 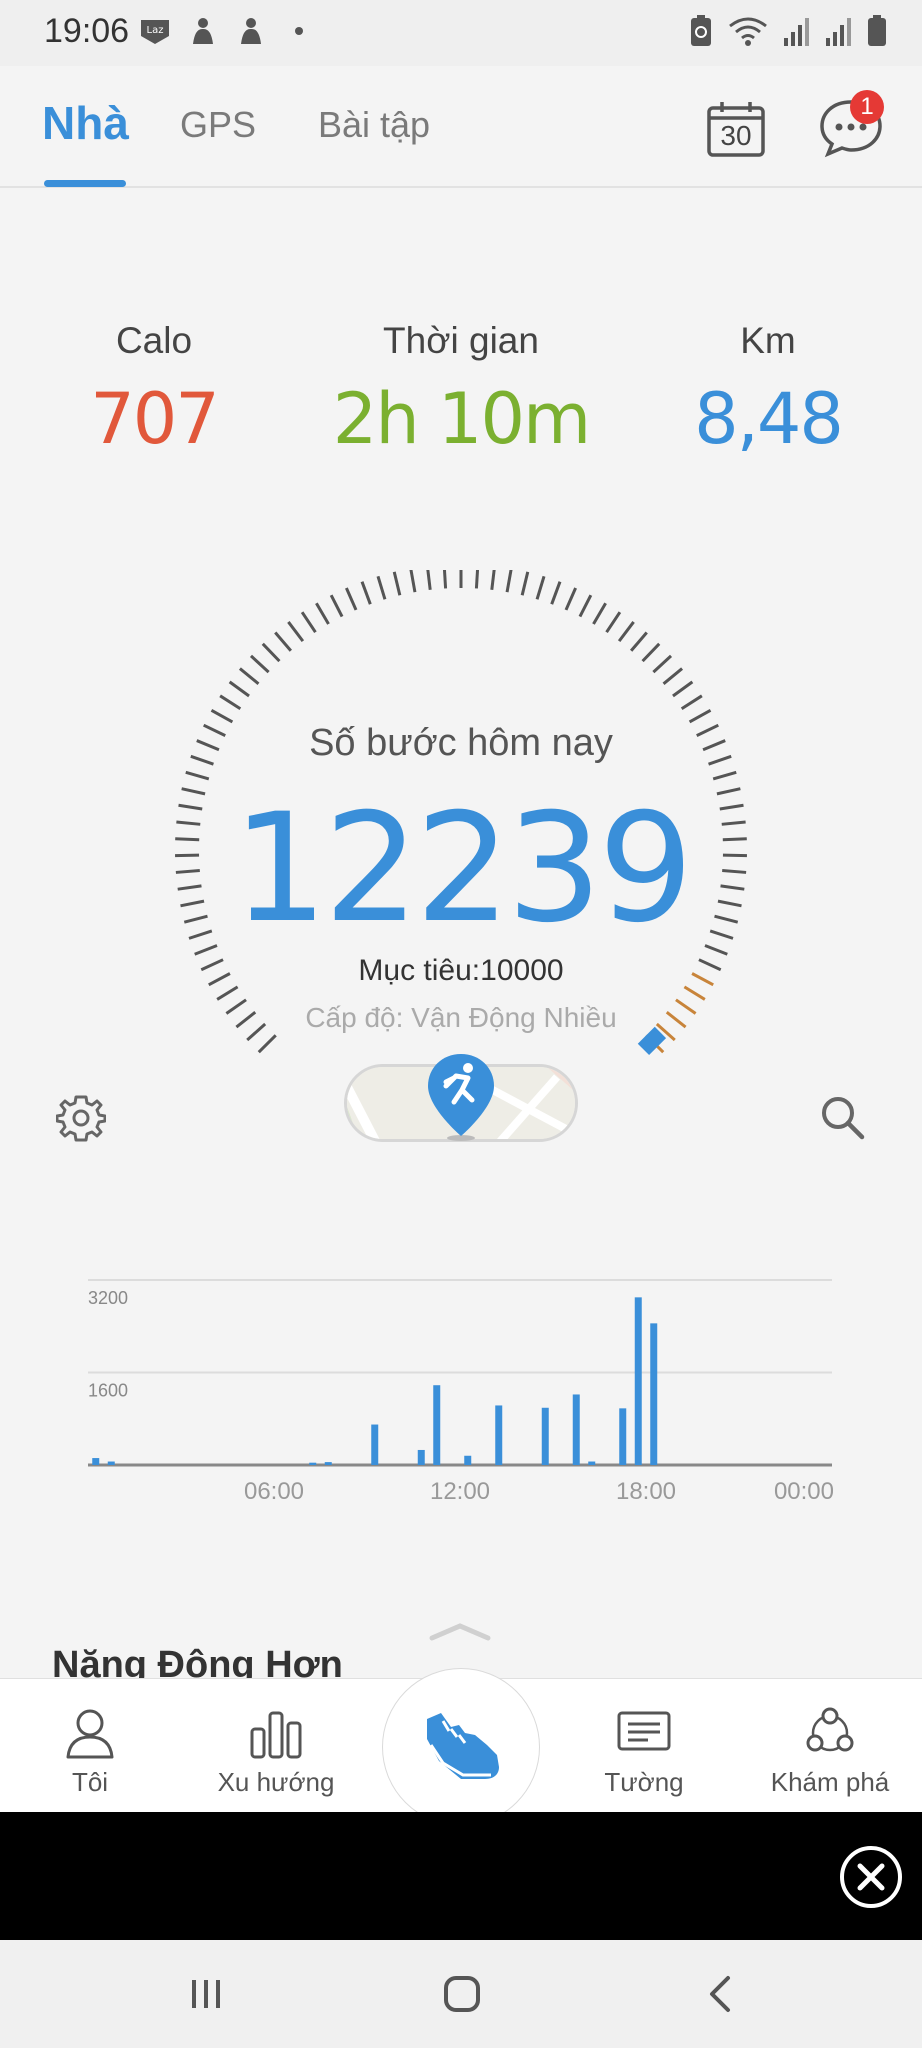 What do you see at coordinates (768, 340) in the screenshot?
I see `stat-distance-label: Km` at bounding box center [768, 340].